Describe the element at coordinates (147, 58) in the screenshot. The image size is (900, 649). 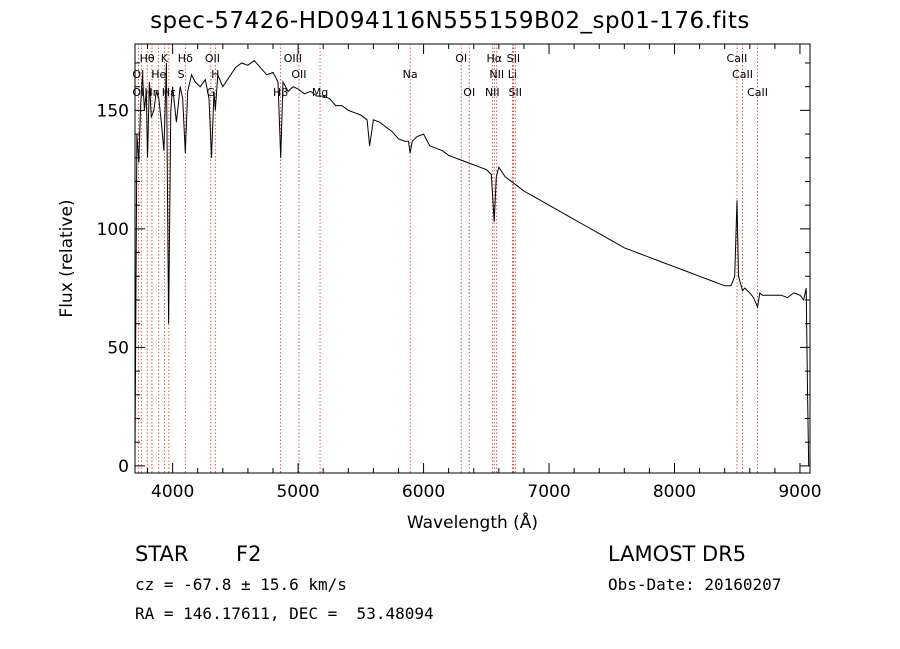
I see `line-annotation: Hθ` at that location.